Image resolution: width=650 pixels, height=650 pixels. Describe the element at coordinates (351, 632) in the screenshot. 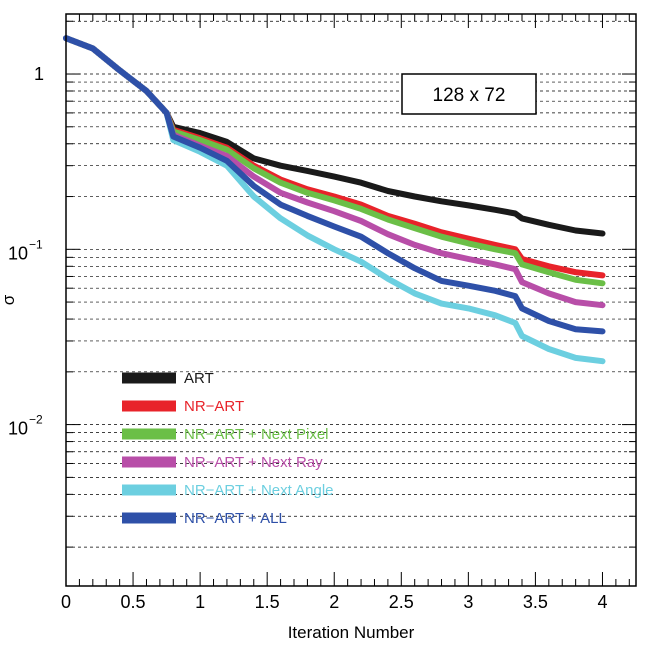

I see `x-axis-title: Iteration Number` at that location.